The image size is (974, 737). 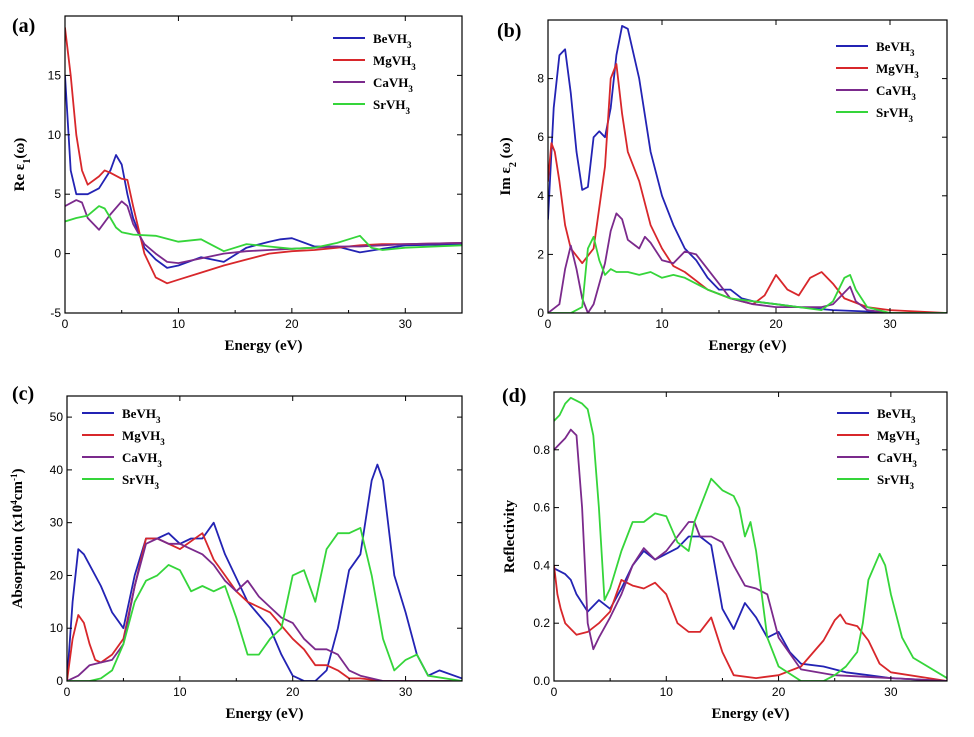 What do you see at coordinates (57, 470) in the screenshot?
I see `y-tick-label: 40` at bounding box center [57, 470].